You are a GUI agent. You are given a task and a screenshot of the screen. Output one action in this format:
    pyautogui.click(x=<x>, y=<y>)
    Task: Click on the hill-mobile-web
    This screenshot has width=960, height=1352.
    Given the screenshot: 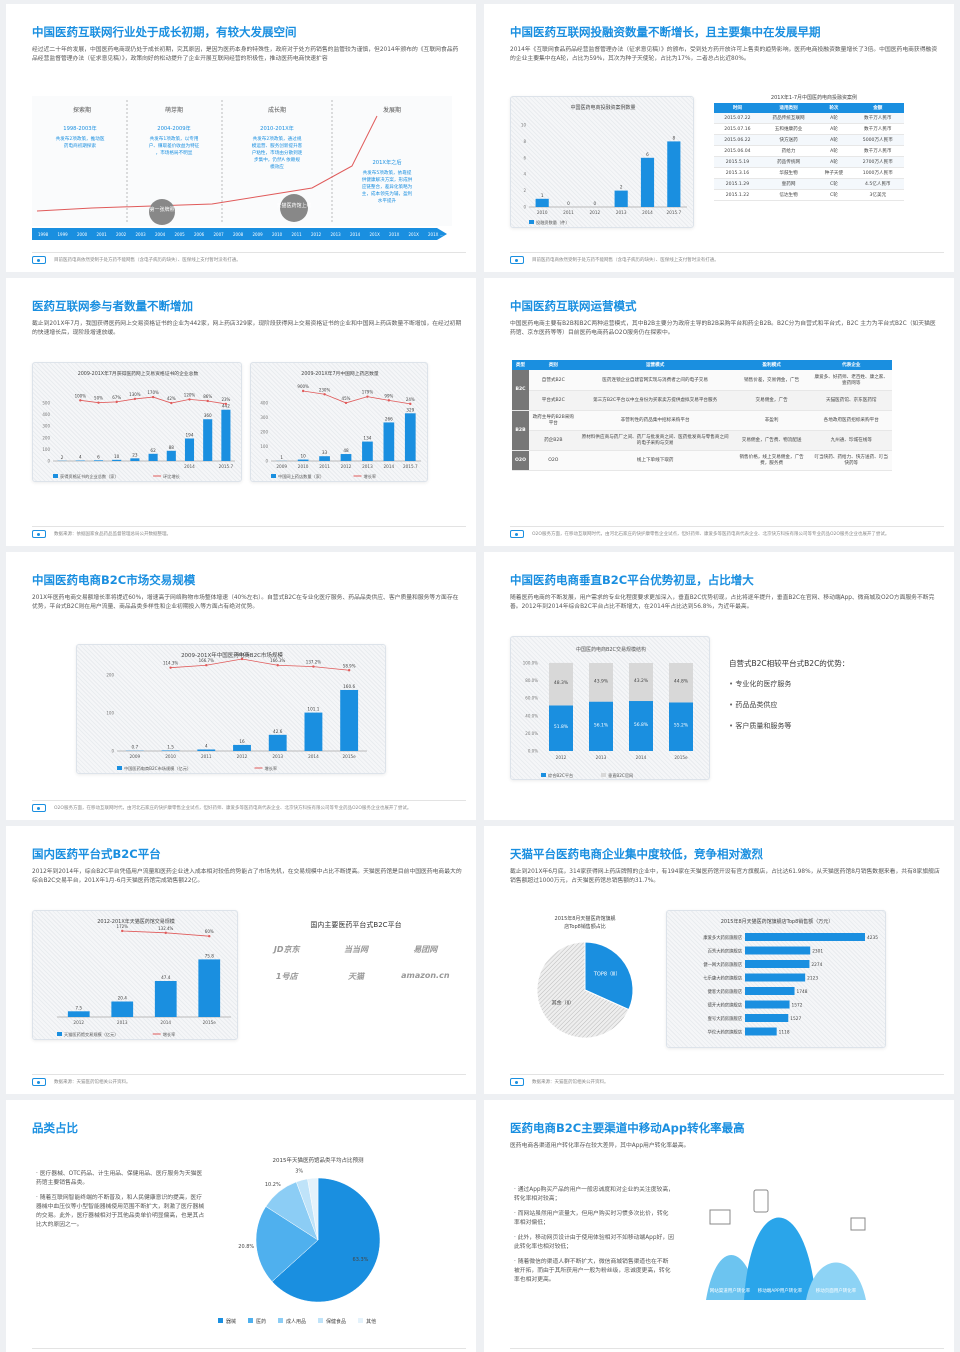 What is the action you would take?
    pyautogui.click(x=836, y=1281)
    